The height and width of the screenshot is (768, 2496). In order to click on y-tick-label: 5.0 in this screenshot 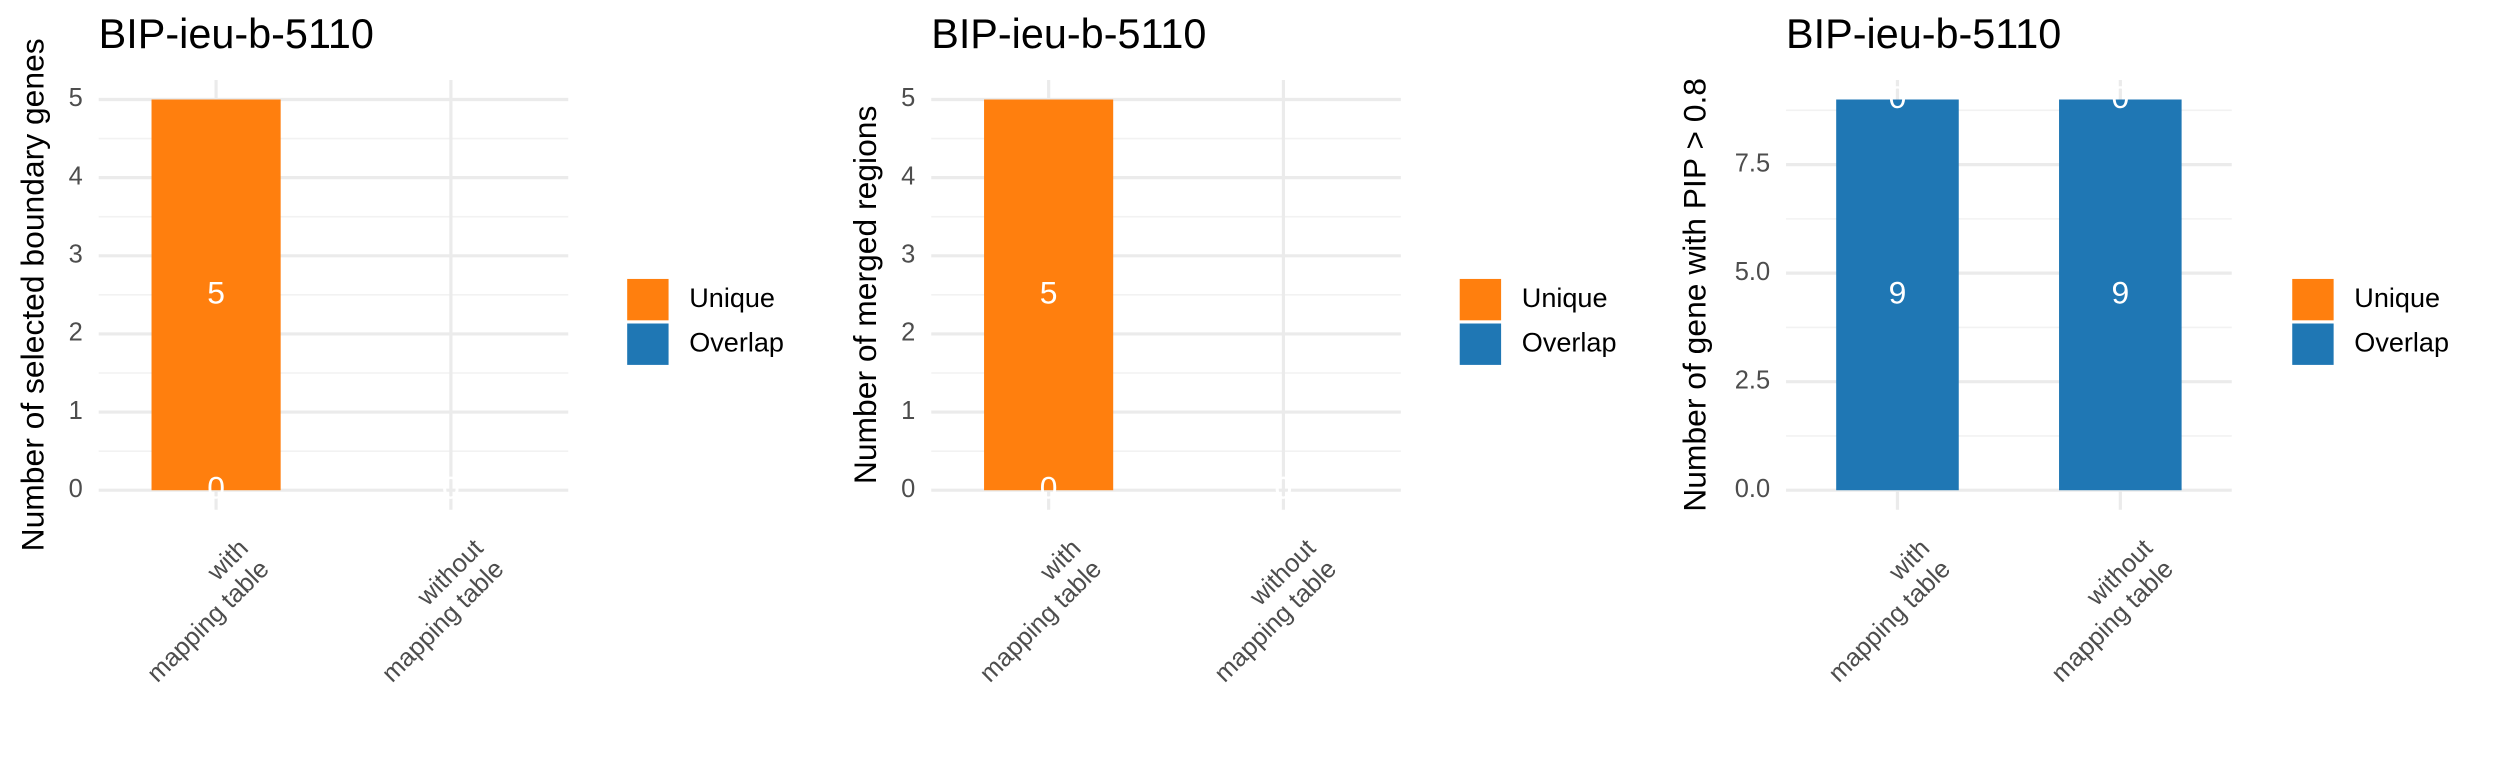, I will do `click(1752, 272)`.